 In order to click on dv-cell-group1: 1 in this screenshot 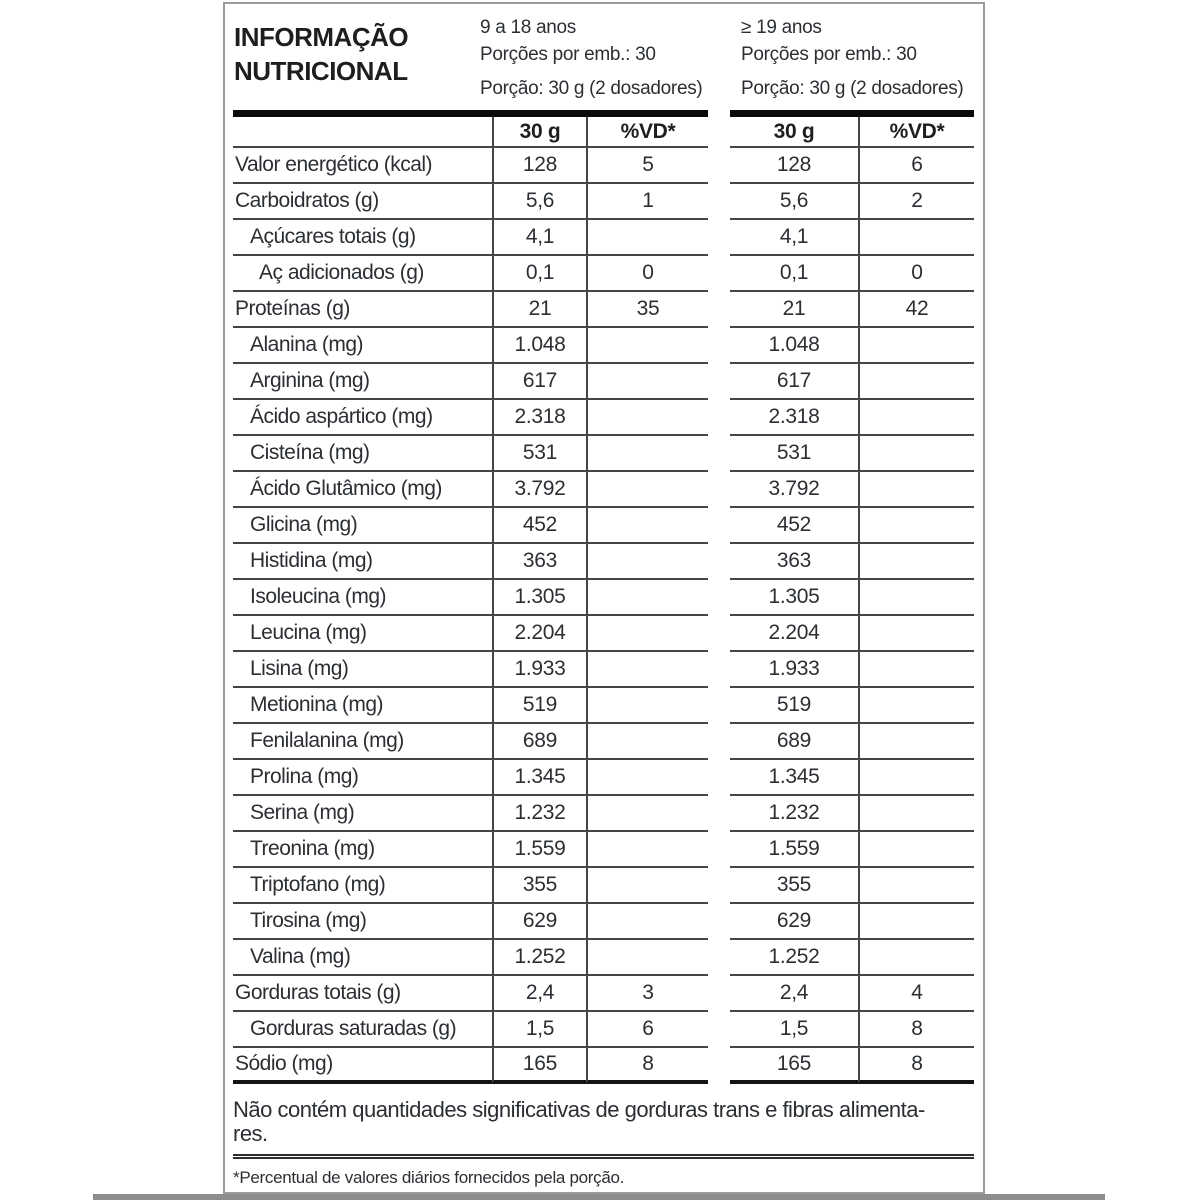, I will do `click(647, 202)`.